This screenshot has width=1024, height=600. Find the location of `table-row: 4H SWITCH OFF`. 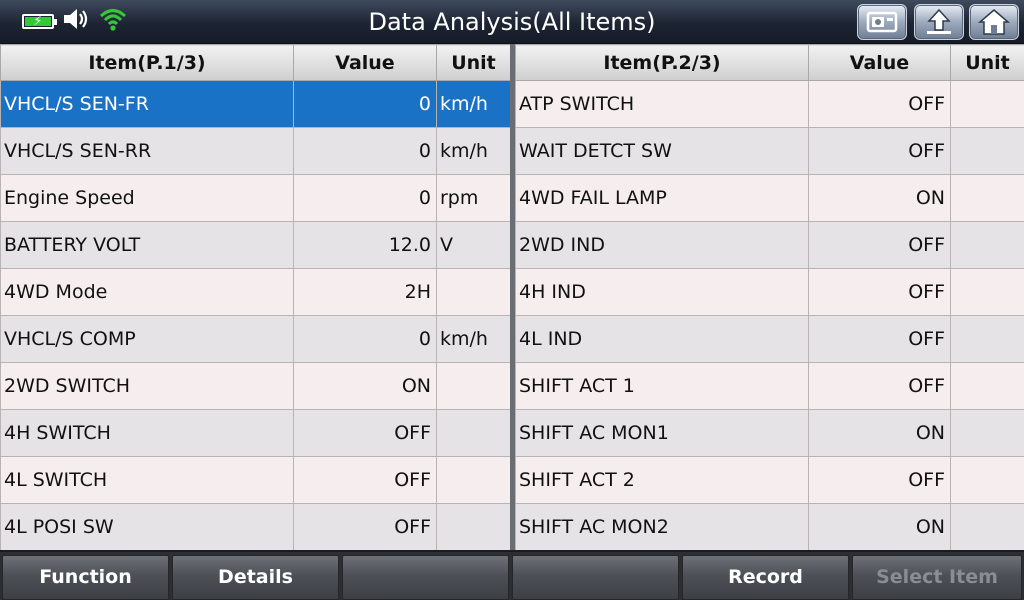

table-row: 4H SWITCH OFF is located at coordinates (255, 433).